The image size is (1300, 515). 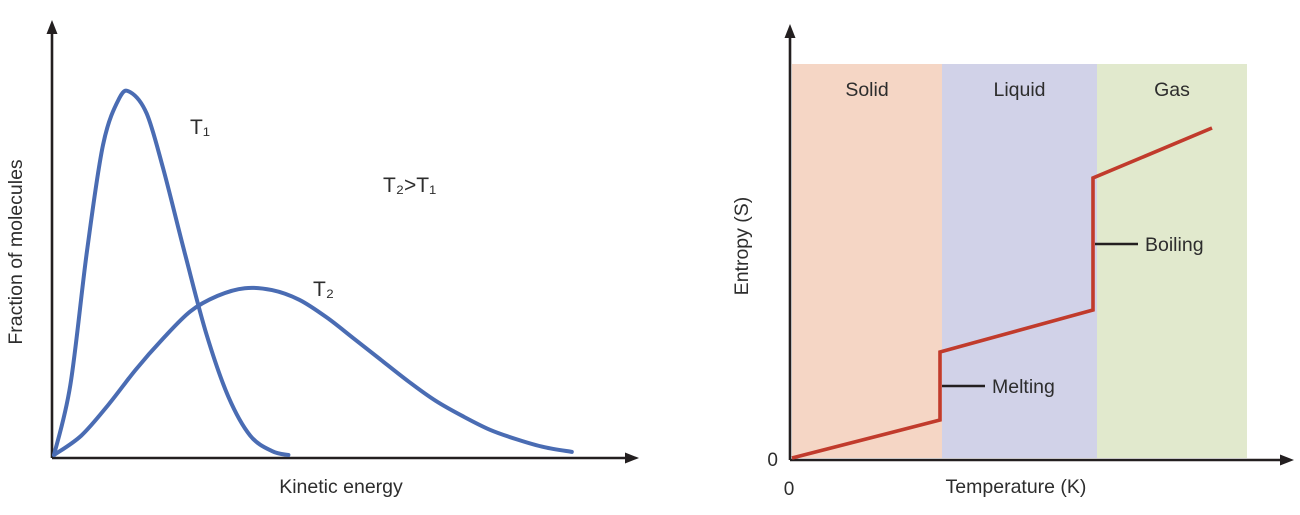 What do you see at coordinates (52, 27) in the screenshot?
I see `left-y-axis-arrowhead` at bounding box center [52, 27].